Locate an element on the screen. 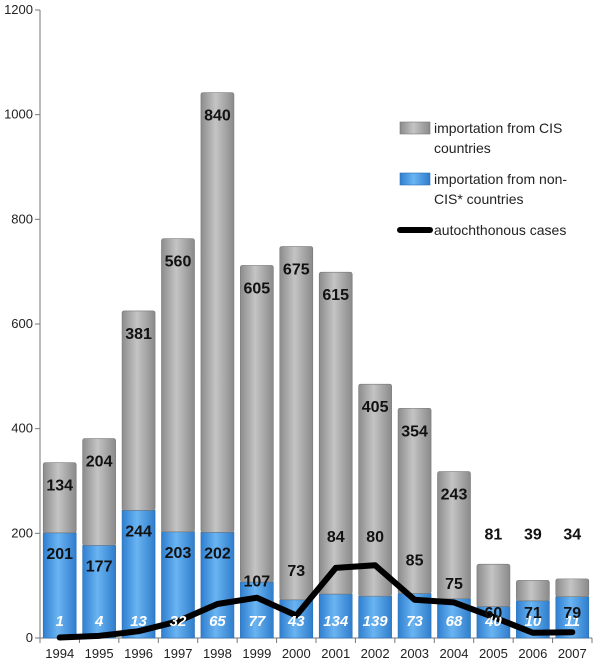  label-non-cis: 203 is located at coordinates (178, 553).